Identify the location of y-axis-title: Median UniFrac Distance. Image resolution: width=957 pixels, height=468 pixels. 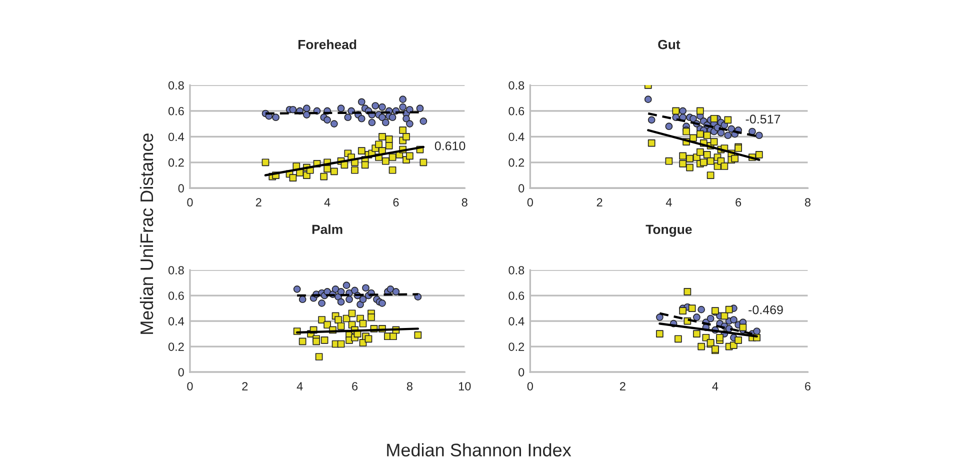
(147, 233).